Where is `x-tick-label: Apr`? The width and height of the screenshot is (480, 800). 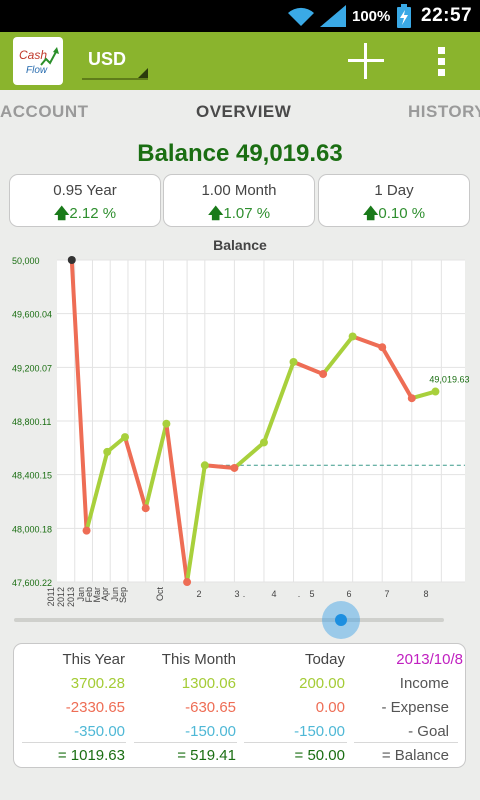
x-tick-label: Apr is located at coordinates (105, 594).